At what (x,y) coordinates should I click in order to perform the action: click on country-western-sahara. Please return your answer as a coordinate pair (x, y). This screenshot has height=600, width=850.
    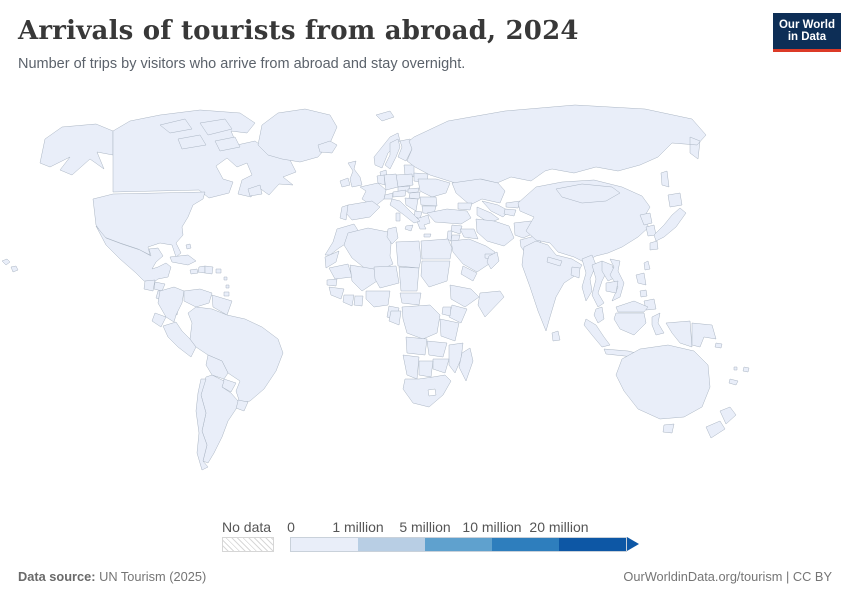
    Looking at the image, I should click on (332, 259).